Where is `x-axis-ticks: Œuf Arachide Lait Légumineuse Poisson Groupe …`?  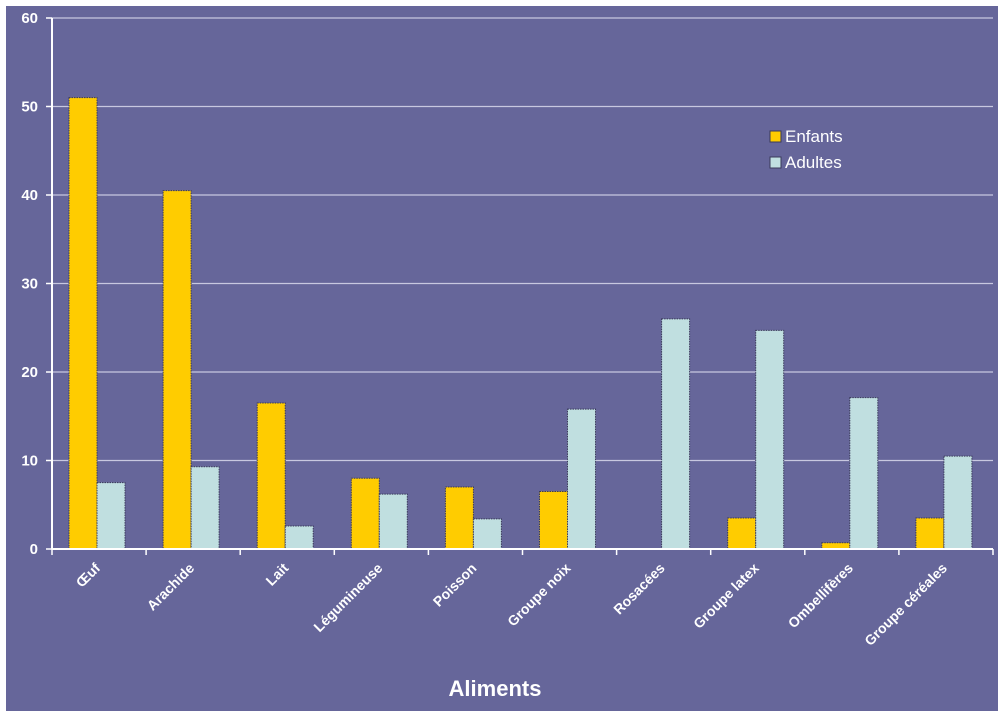 x-axis-ticks: Œuf Arachide Lait Légumineuse Poisson Groupe … is located at coordinates (522, 599).